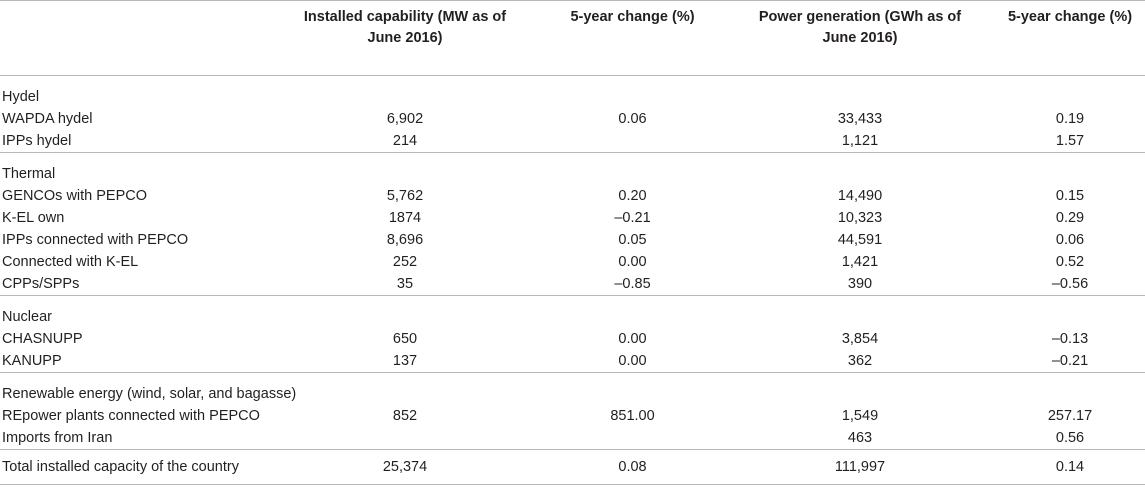  What do you see at coordinates (57, 438) in the screenshot?
I see `row-label: Imports from Iran` at bounding box center [57, 438].